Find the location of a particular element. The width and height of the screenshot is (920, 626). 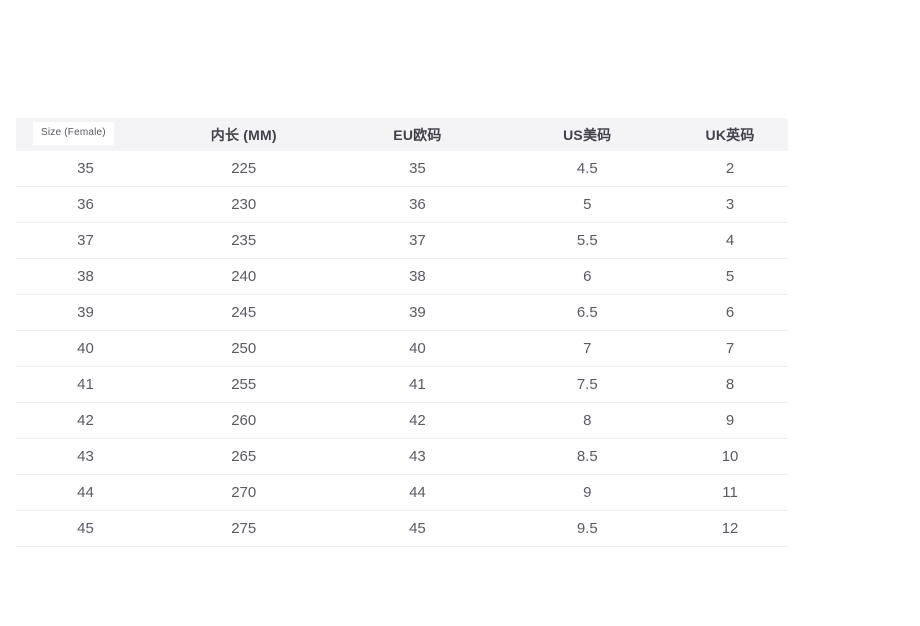

table-cell: 270 is located at coordinates (244, 492).